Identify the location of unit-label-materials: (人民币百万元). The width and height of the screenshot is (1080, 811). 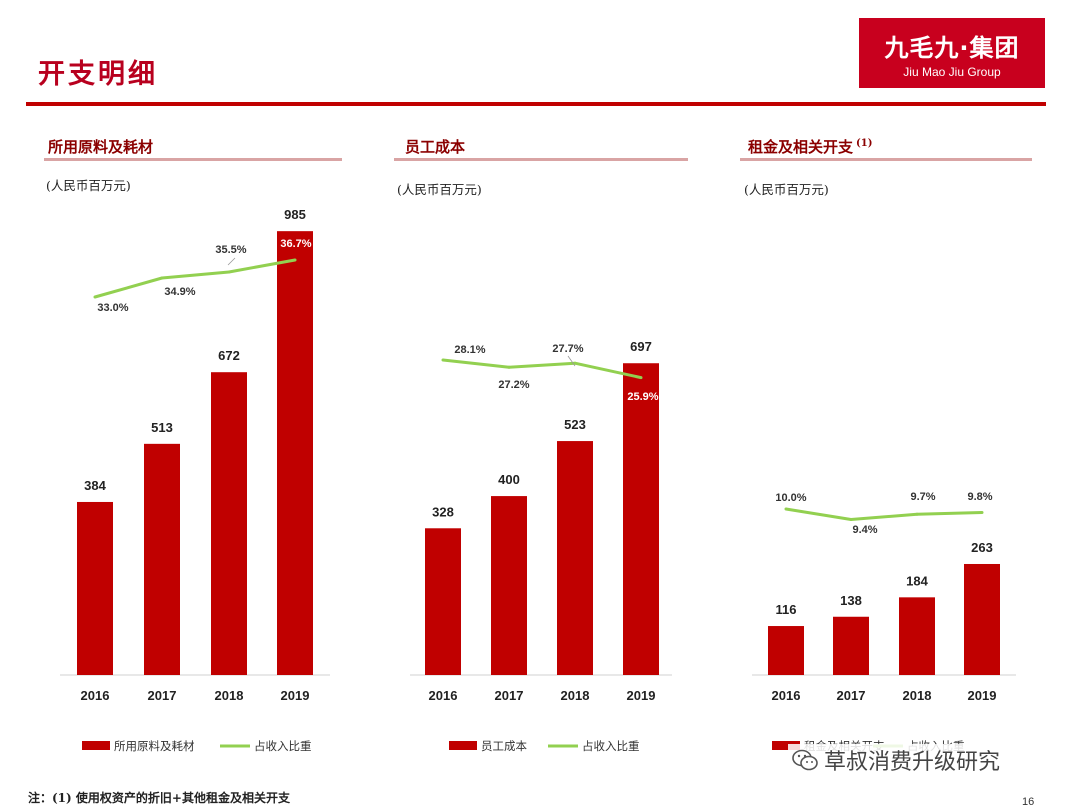
(88, 185).